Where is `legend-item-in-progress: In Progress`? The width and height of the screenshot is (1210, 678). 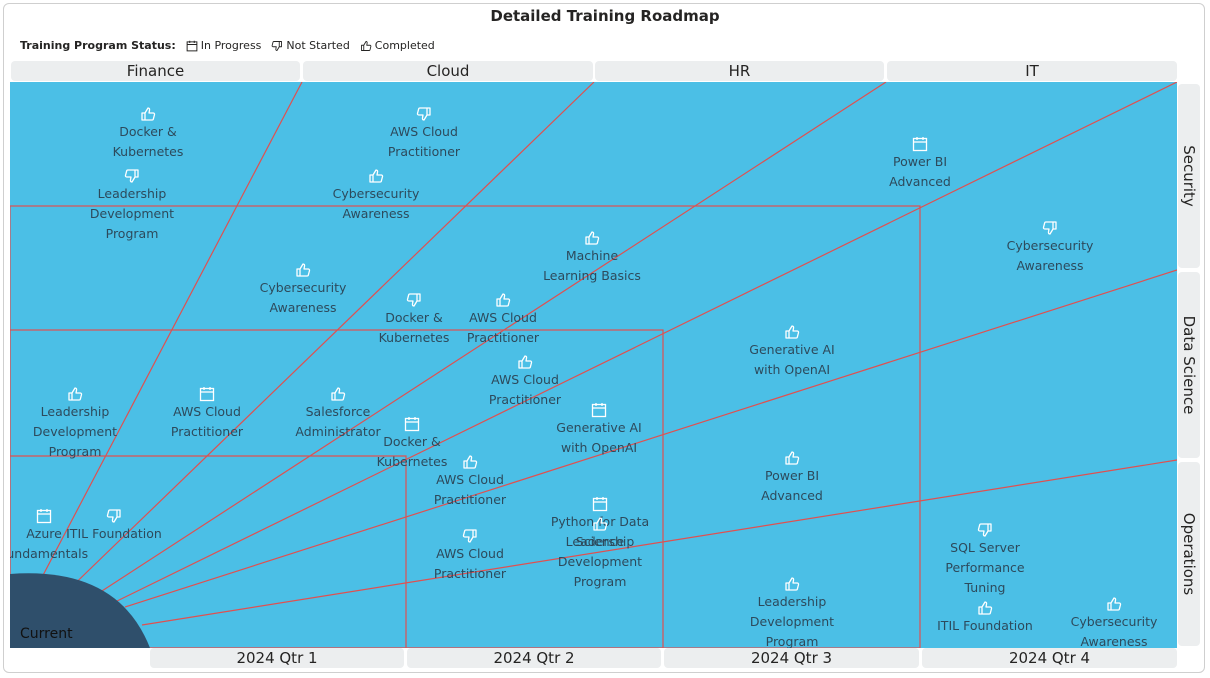 legend-item-in-progress: In Progress is located at coordinates (224, 45).